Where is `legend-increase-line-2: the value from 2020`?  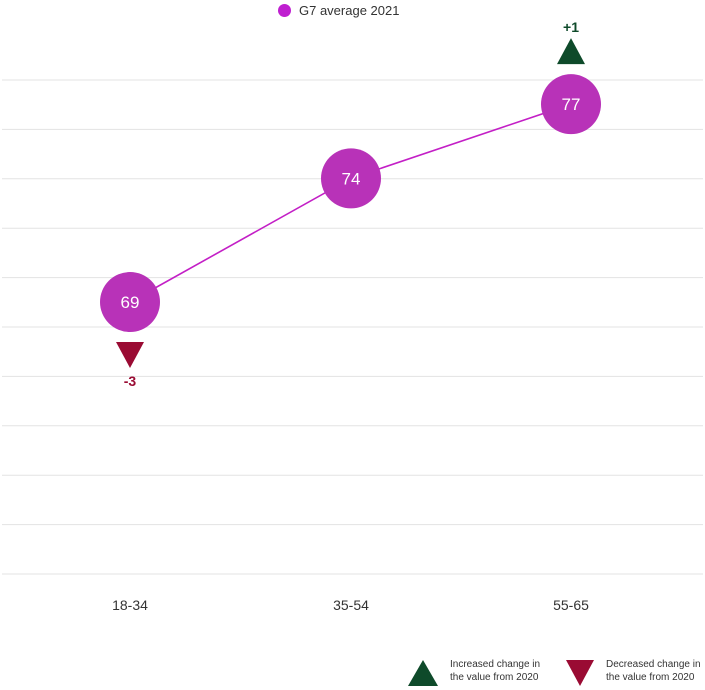
legend-increase-line-2: the value from 2020 is located at coordinates (494, 677).